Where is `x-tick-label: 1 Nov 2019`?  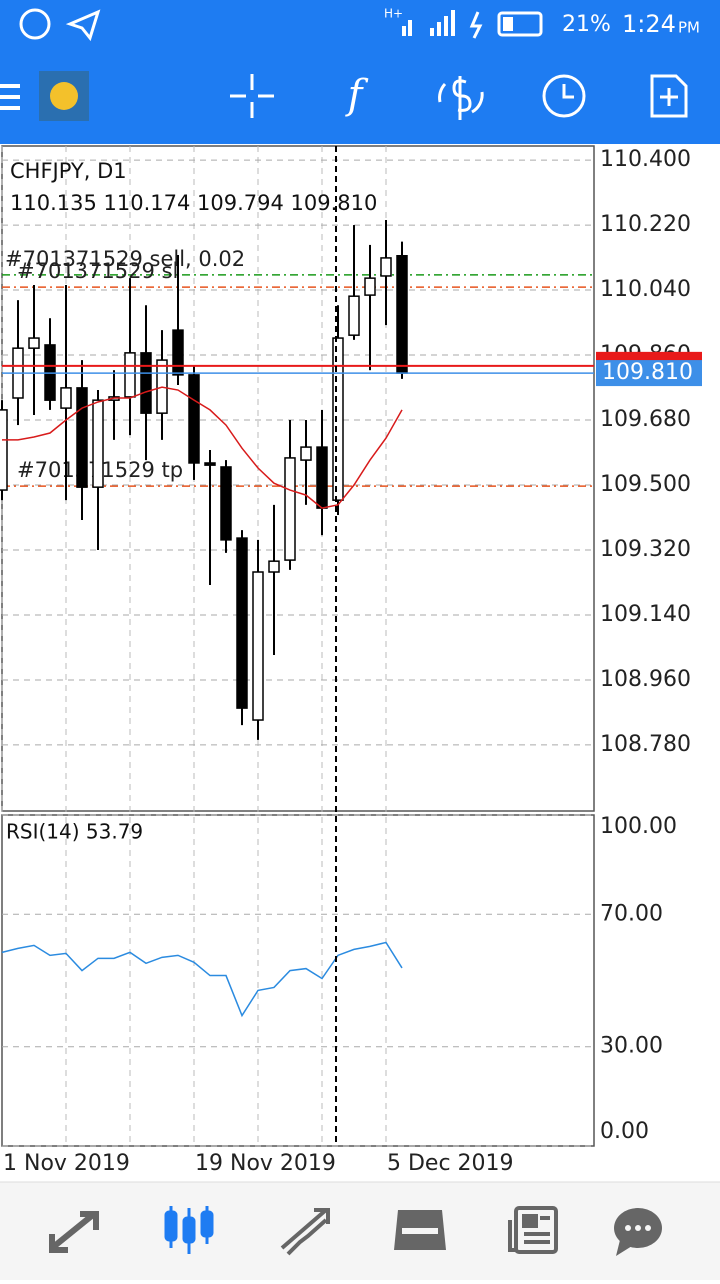
x-tick-label: 1 Nov 2019 is located at coordinates (66, 1163).